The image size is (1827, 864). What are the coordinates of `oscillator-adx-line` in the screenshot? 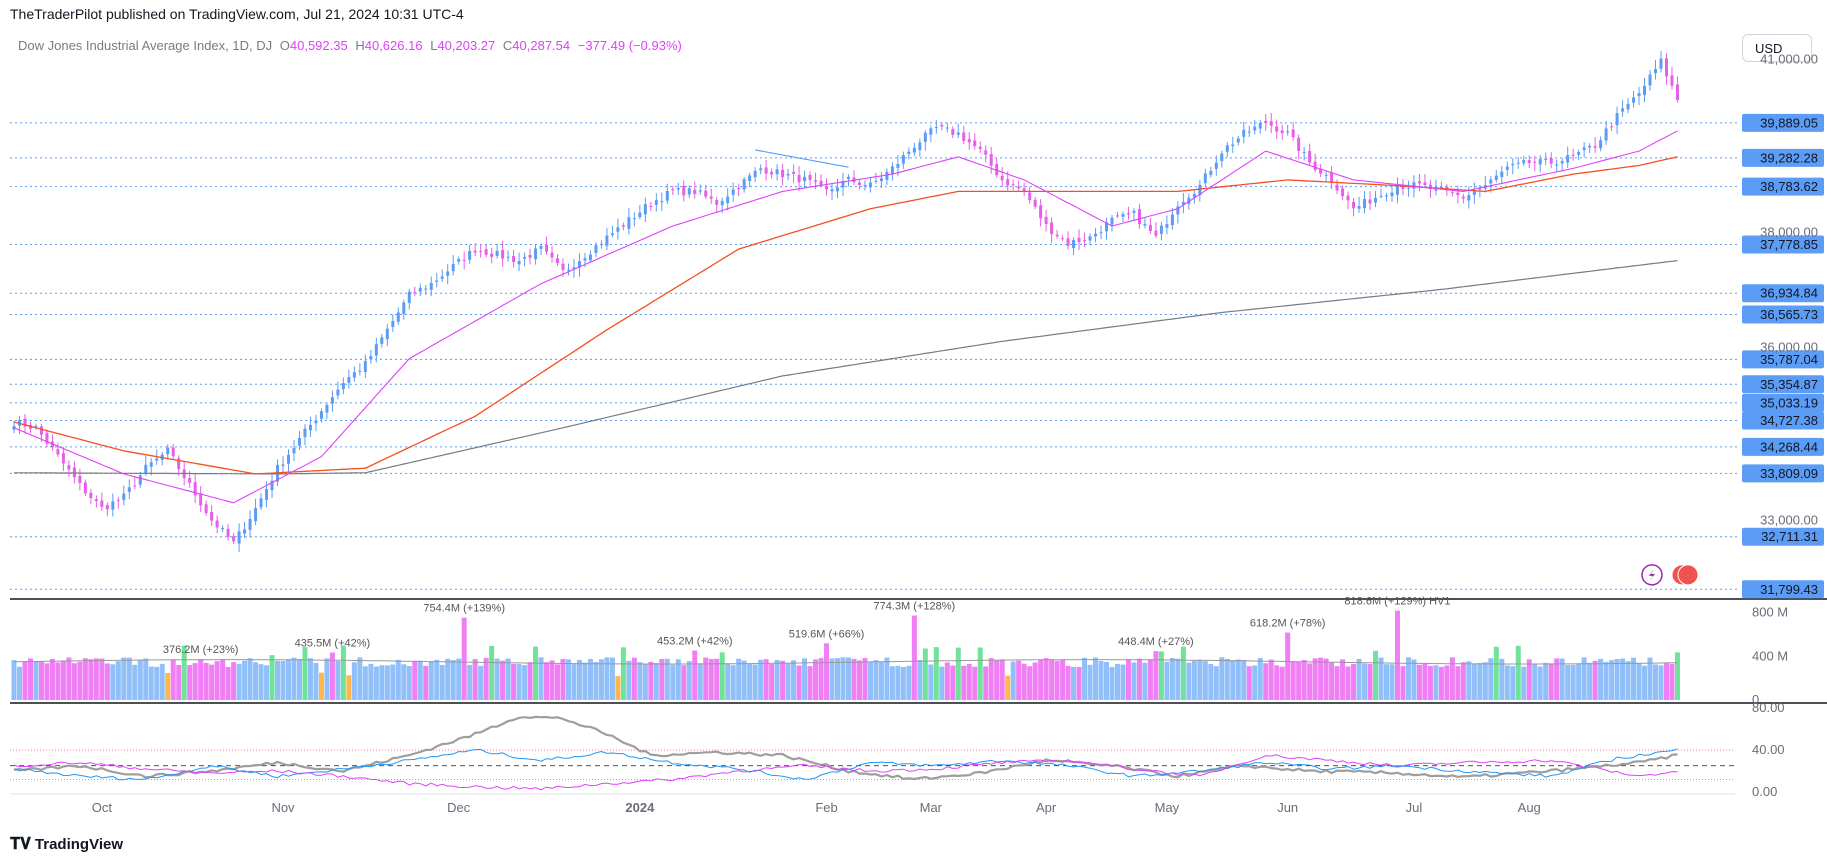 It's located at (845, 748).